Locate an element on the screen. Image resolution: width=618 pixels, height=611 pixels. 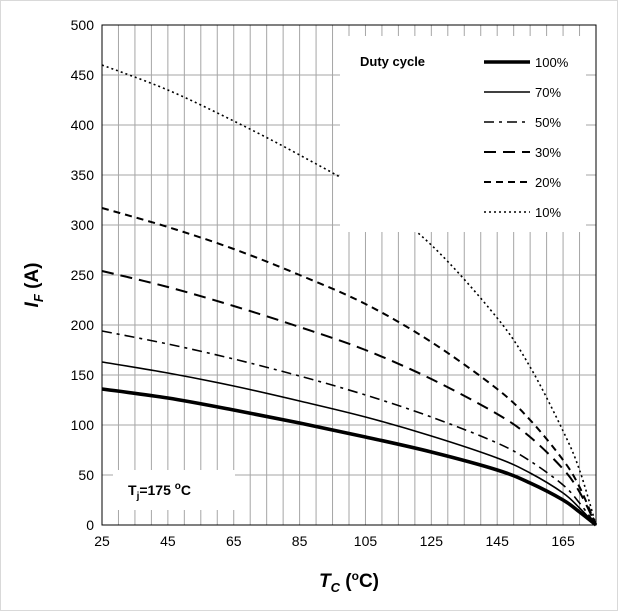
x-tick-label: 125 is located at coordinates (432, 541).